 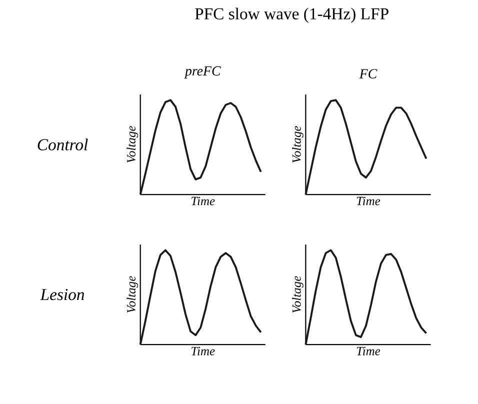 What do you see at coordinates (291, 15) in the screenshot?
I see `chart-title: PFC slow wave (1-4Hz) LFP` at bounding box center [291, 15].